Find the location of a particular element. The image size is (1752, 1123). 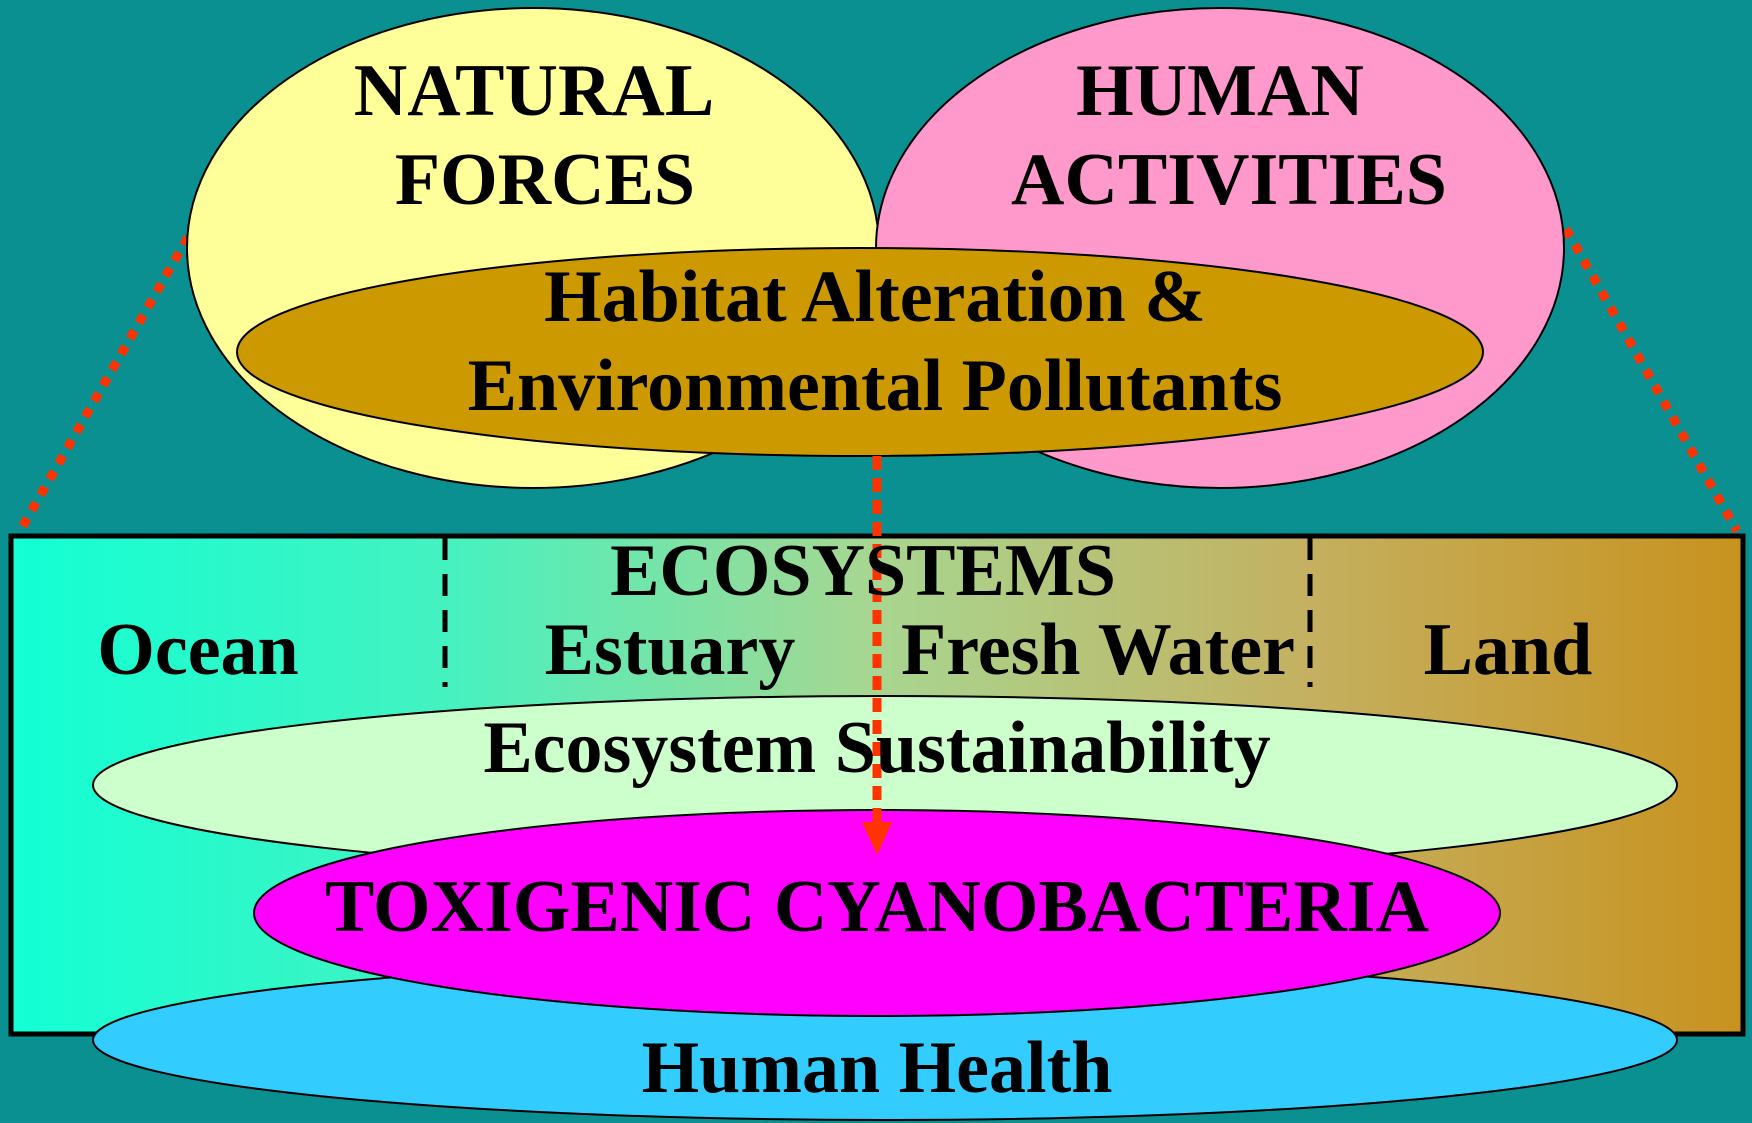

label: Ocean is located at coordinates (197, 650).